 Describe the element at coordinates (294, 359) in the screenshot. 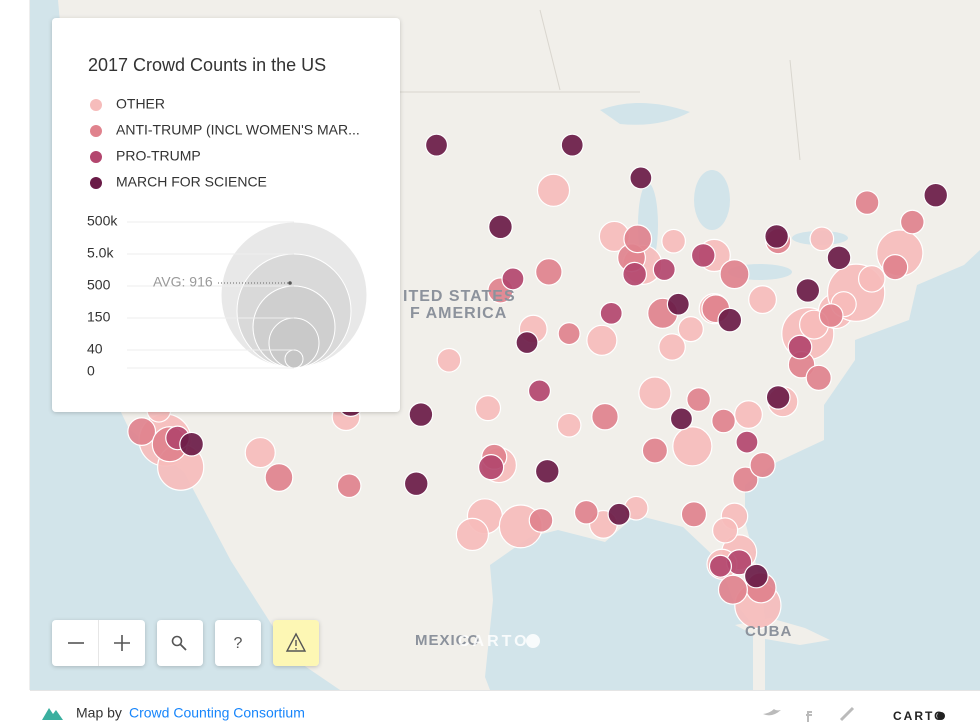

I see `size-circle` at that location.